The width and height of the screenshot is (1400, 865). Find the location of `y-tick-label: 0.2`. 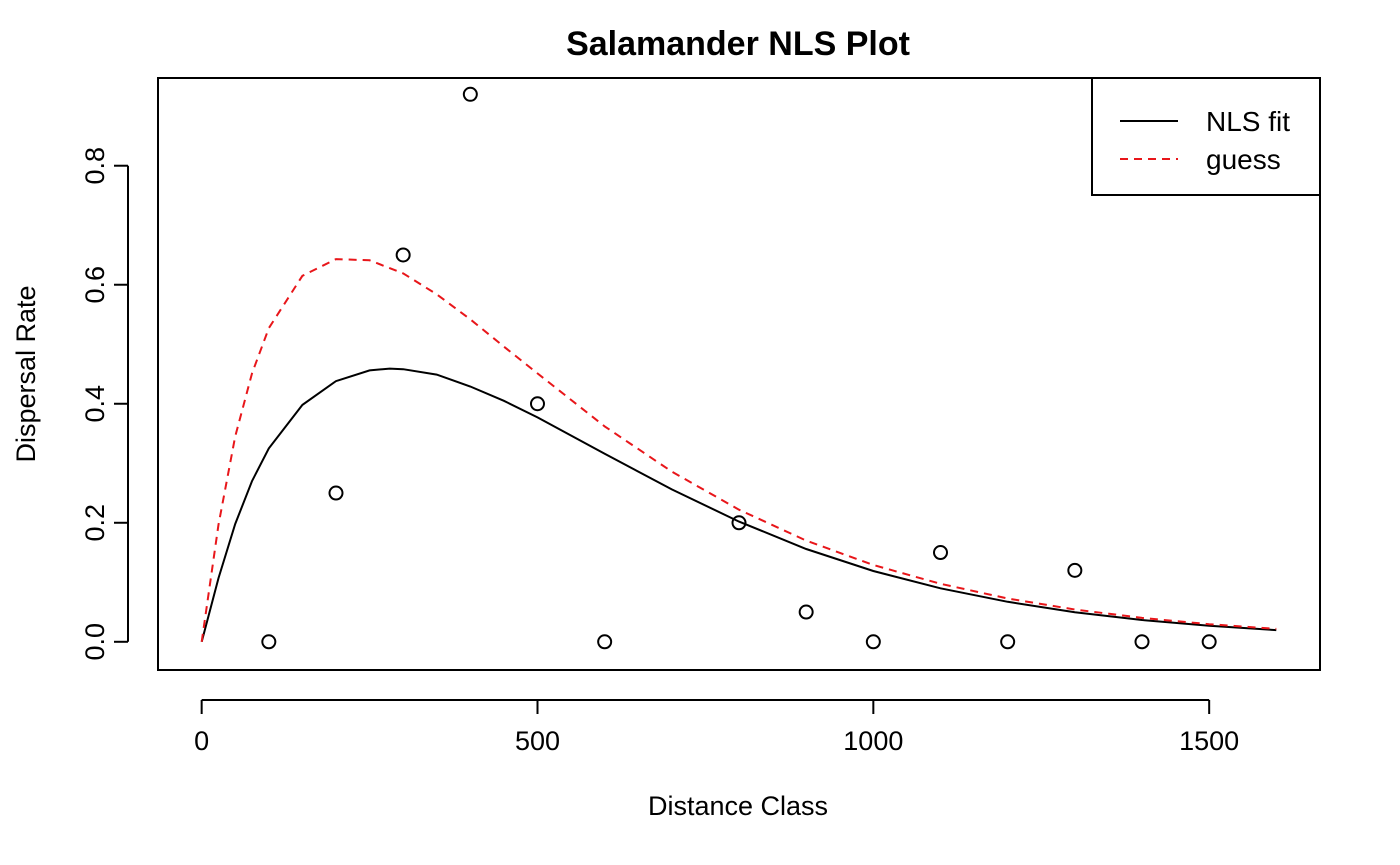

y-tick-label: 0.2 is located at coordinates (95, 523).